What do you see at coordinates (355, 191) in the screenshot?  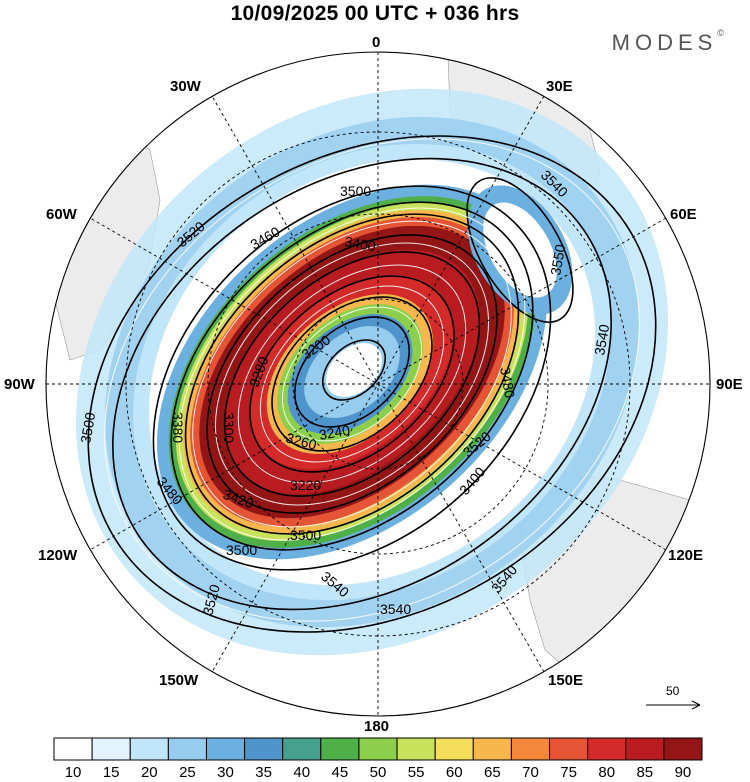 I see `contour-label-3500-a: 3500` at bounding box center [355, 191].